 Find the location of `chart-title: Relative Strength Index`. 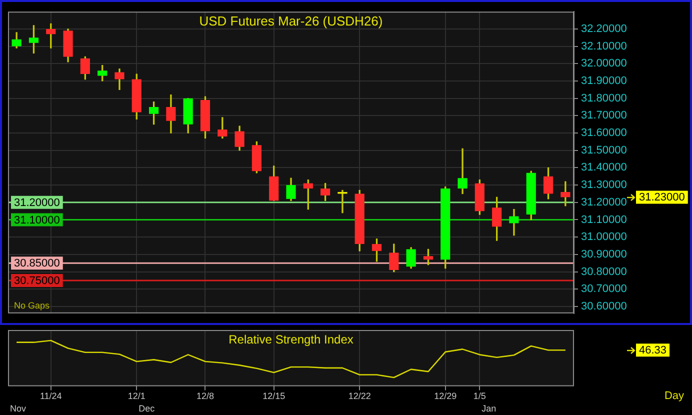

chart-title: Relative Strength Index is located at coordinates (291, 339).